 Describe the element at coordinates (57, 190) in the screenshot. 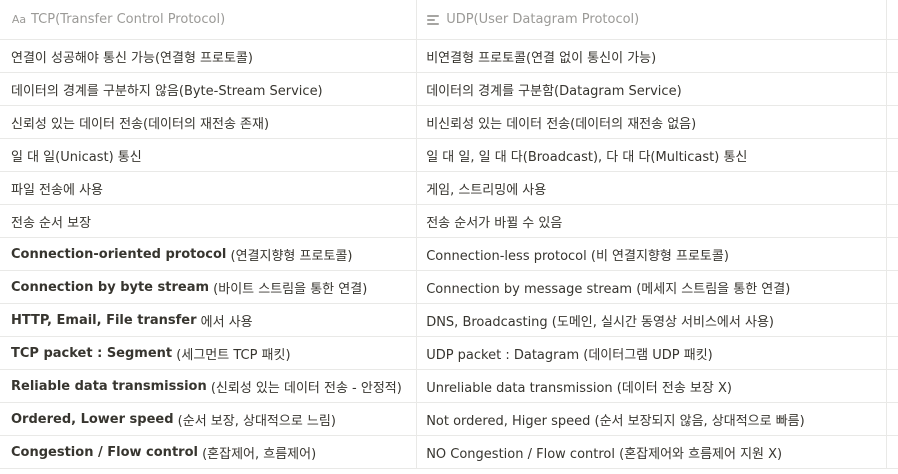

I see `tcp-cell-text: 파일 전송에 사용` at that location.